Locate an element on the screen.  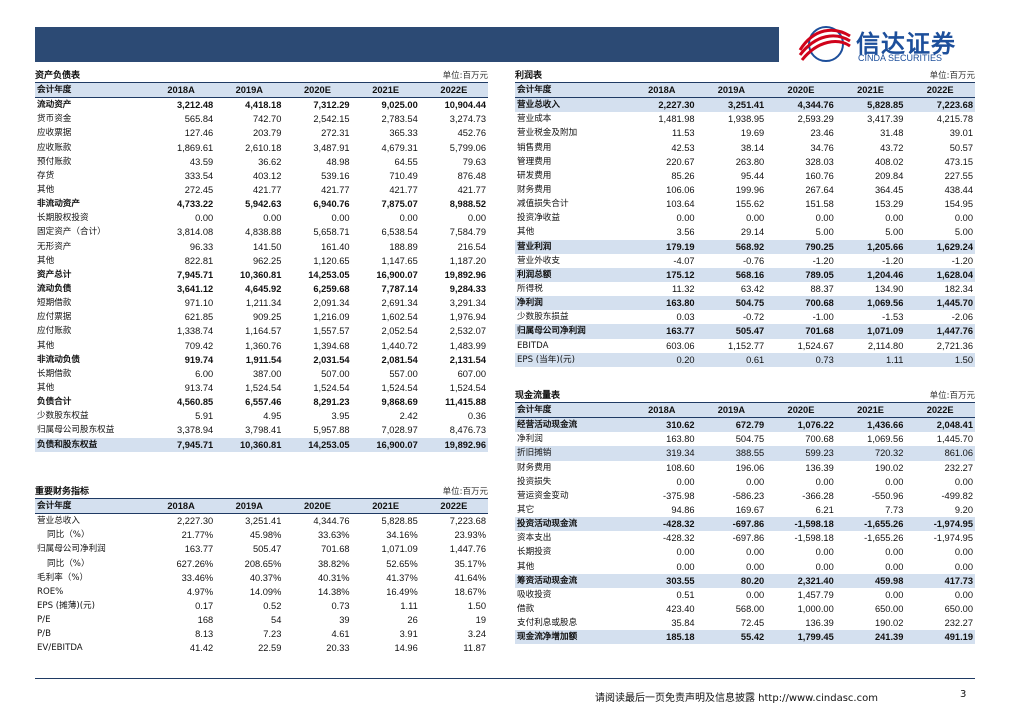
table-cell: 650.00 is located at coordinates (889, 609).